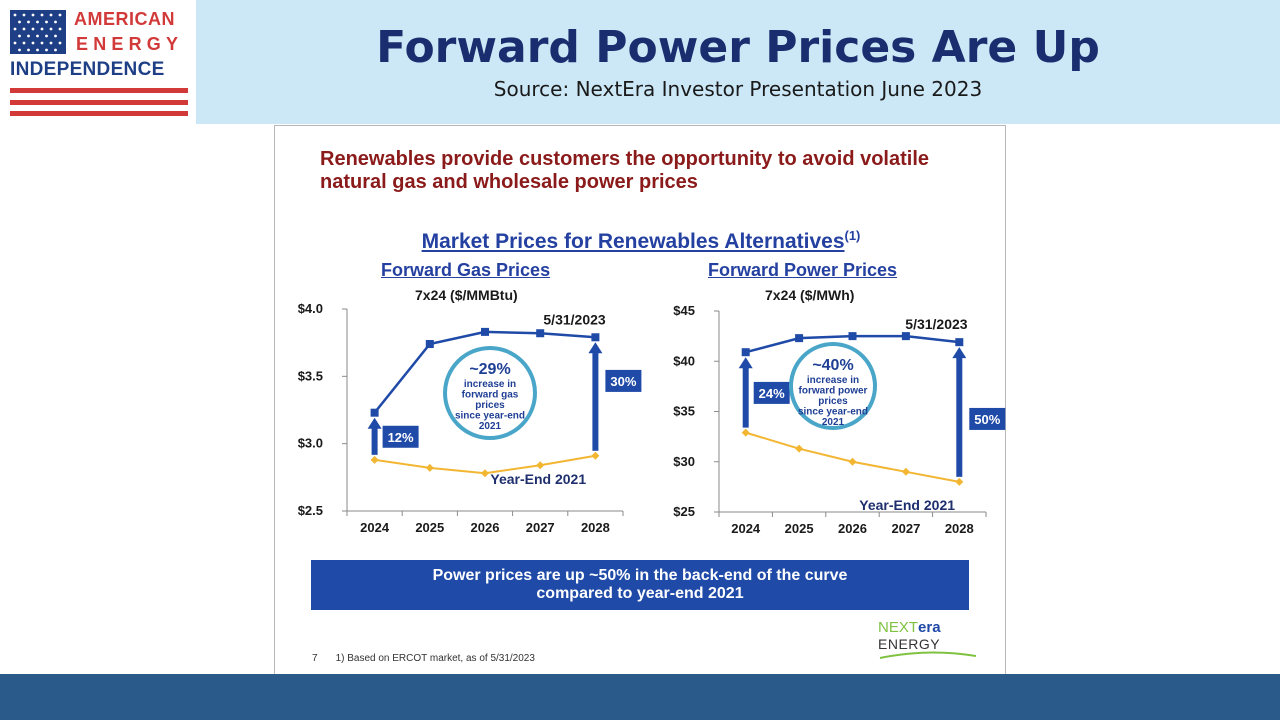  Describe the element at coordinates (987, 418) in the screenshot. I see `change-label-last-box` at that location.